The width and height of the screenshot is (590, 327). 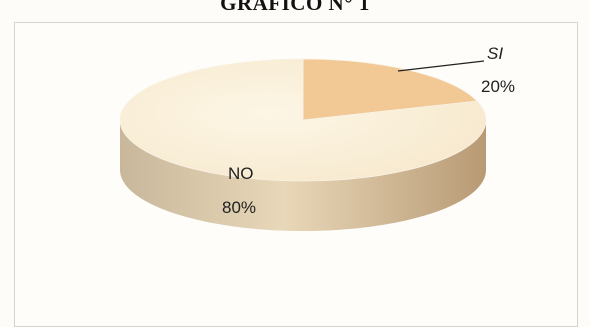 I want to click on label-si-value: 20%, so click(x=498, y=86).